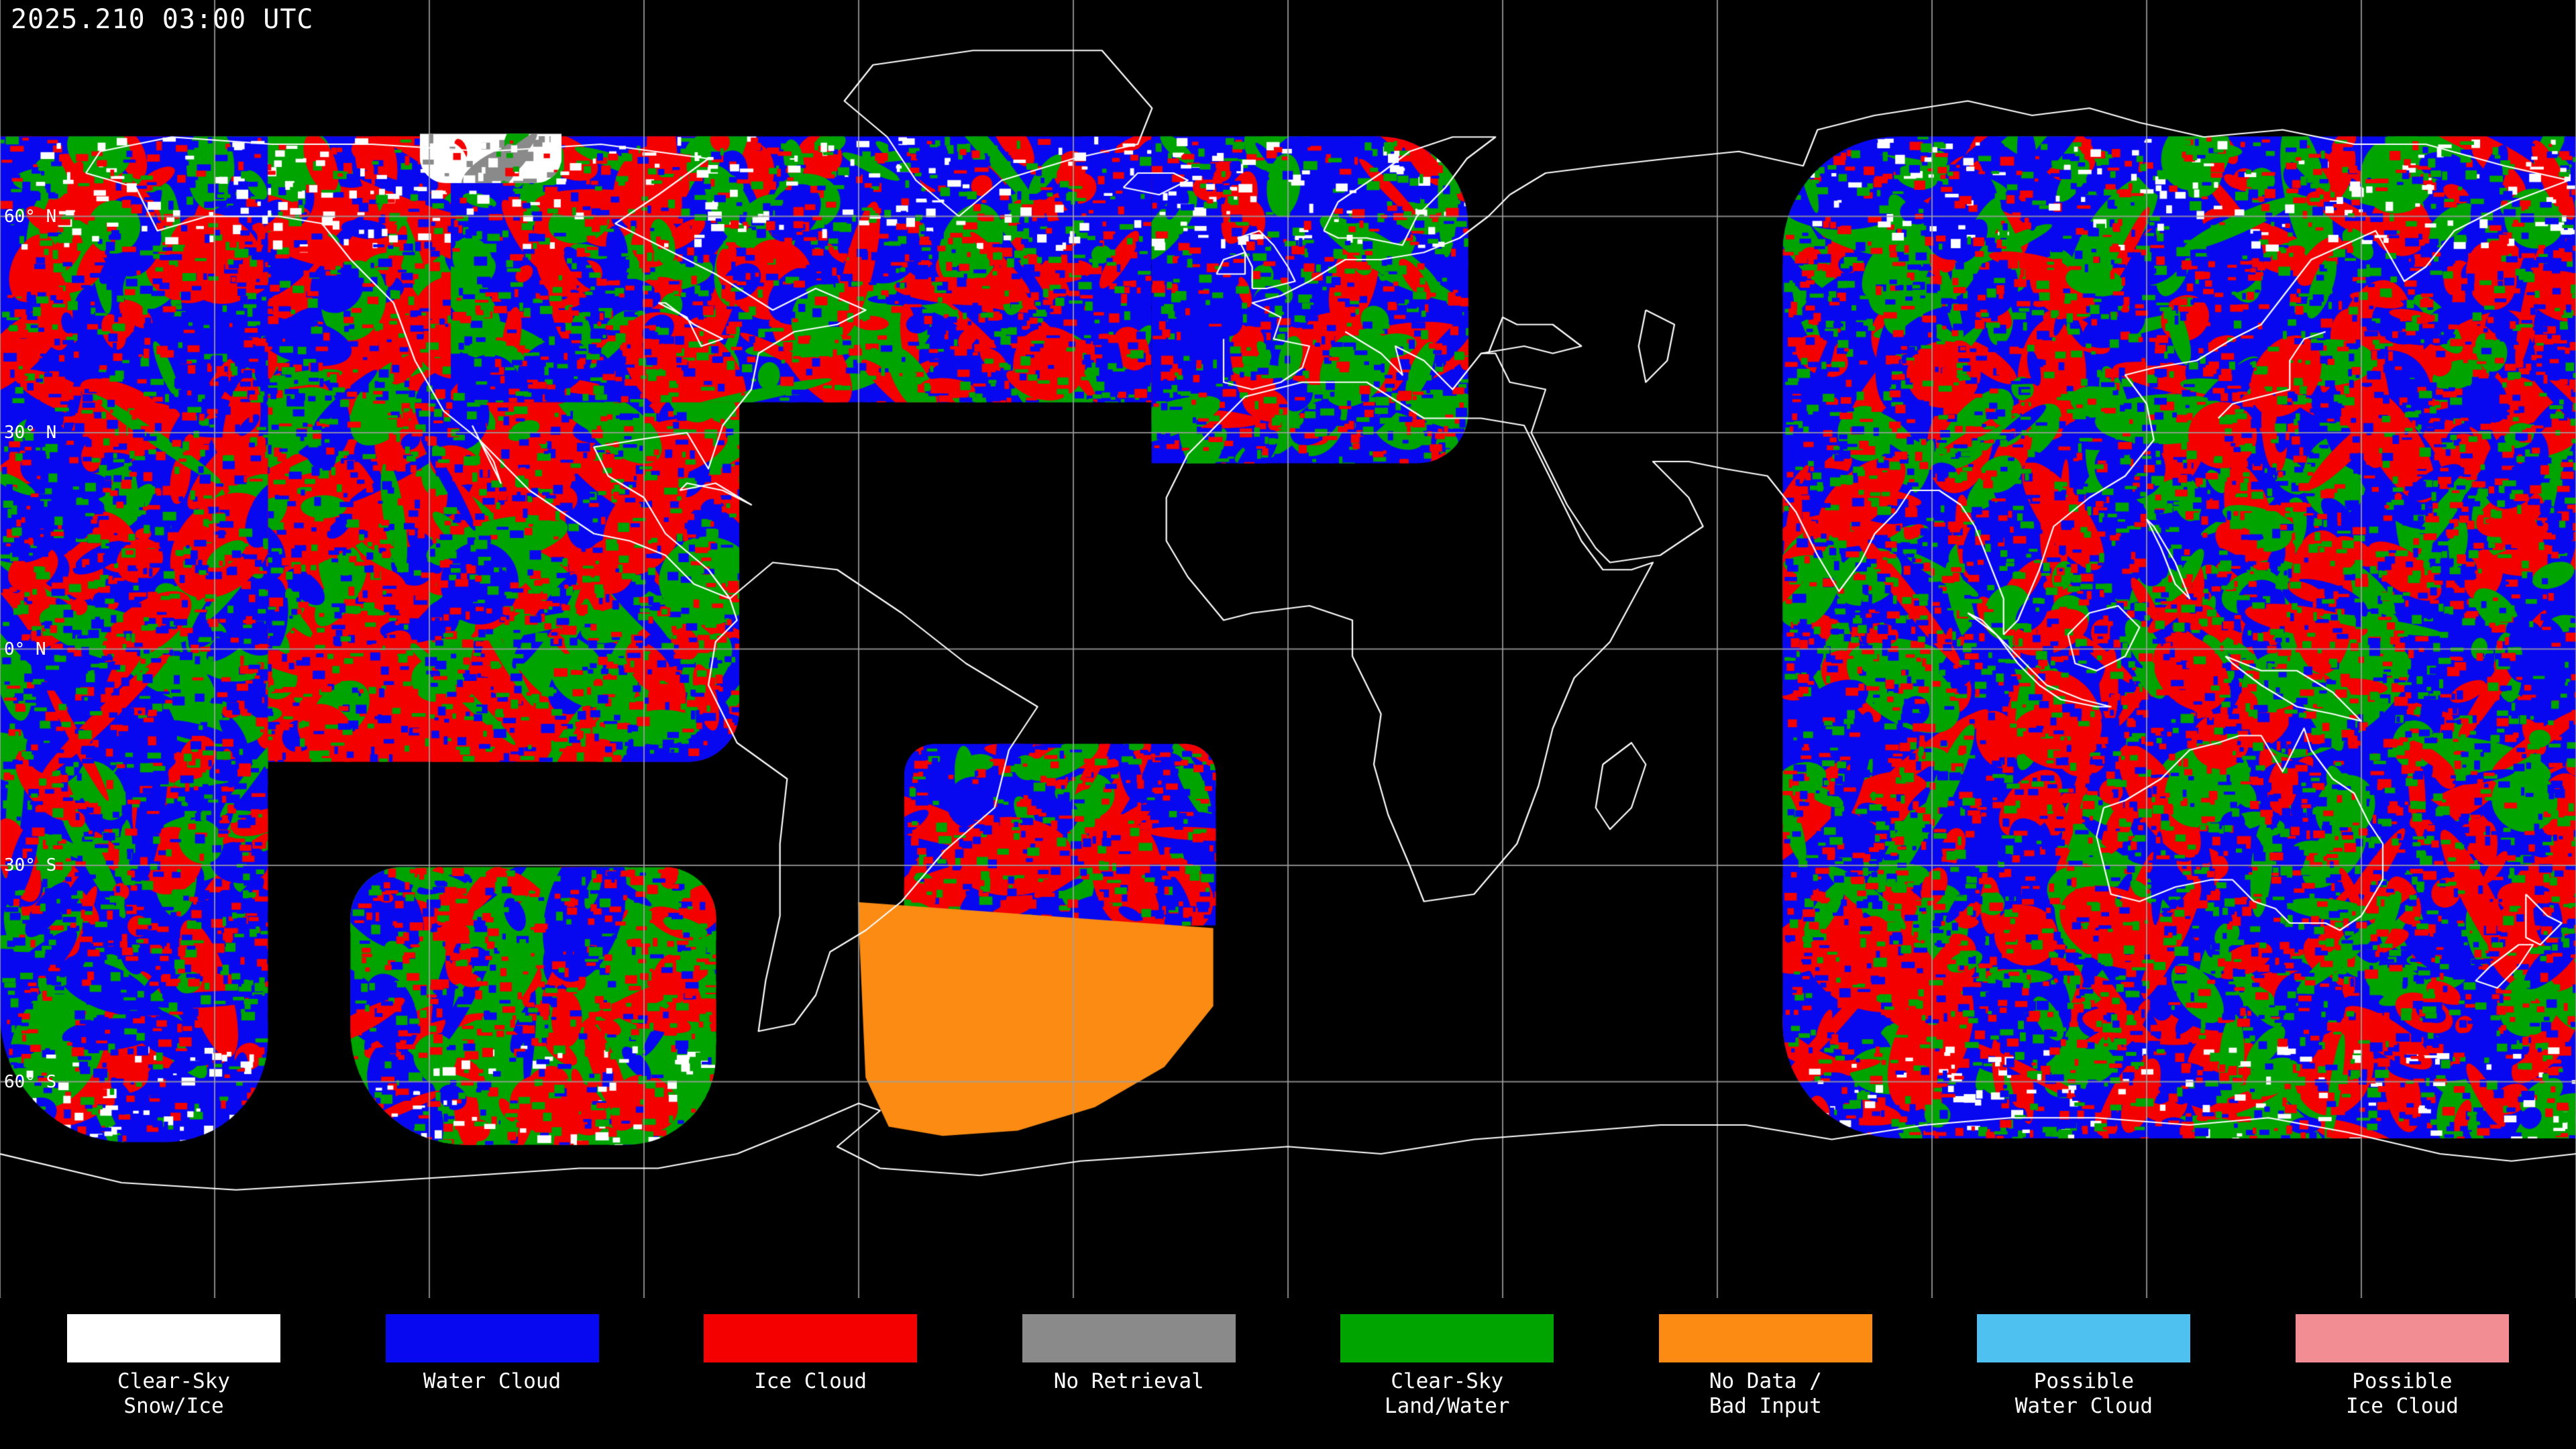 The height and width of the screenshot is (1449, 2576). I want to click on timestamp: 2025.210 03:00 UTC, so click(162, 19).